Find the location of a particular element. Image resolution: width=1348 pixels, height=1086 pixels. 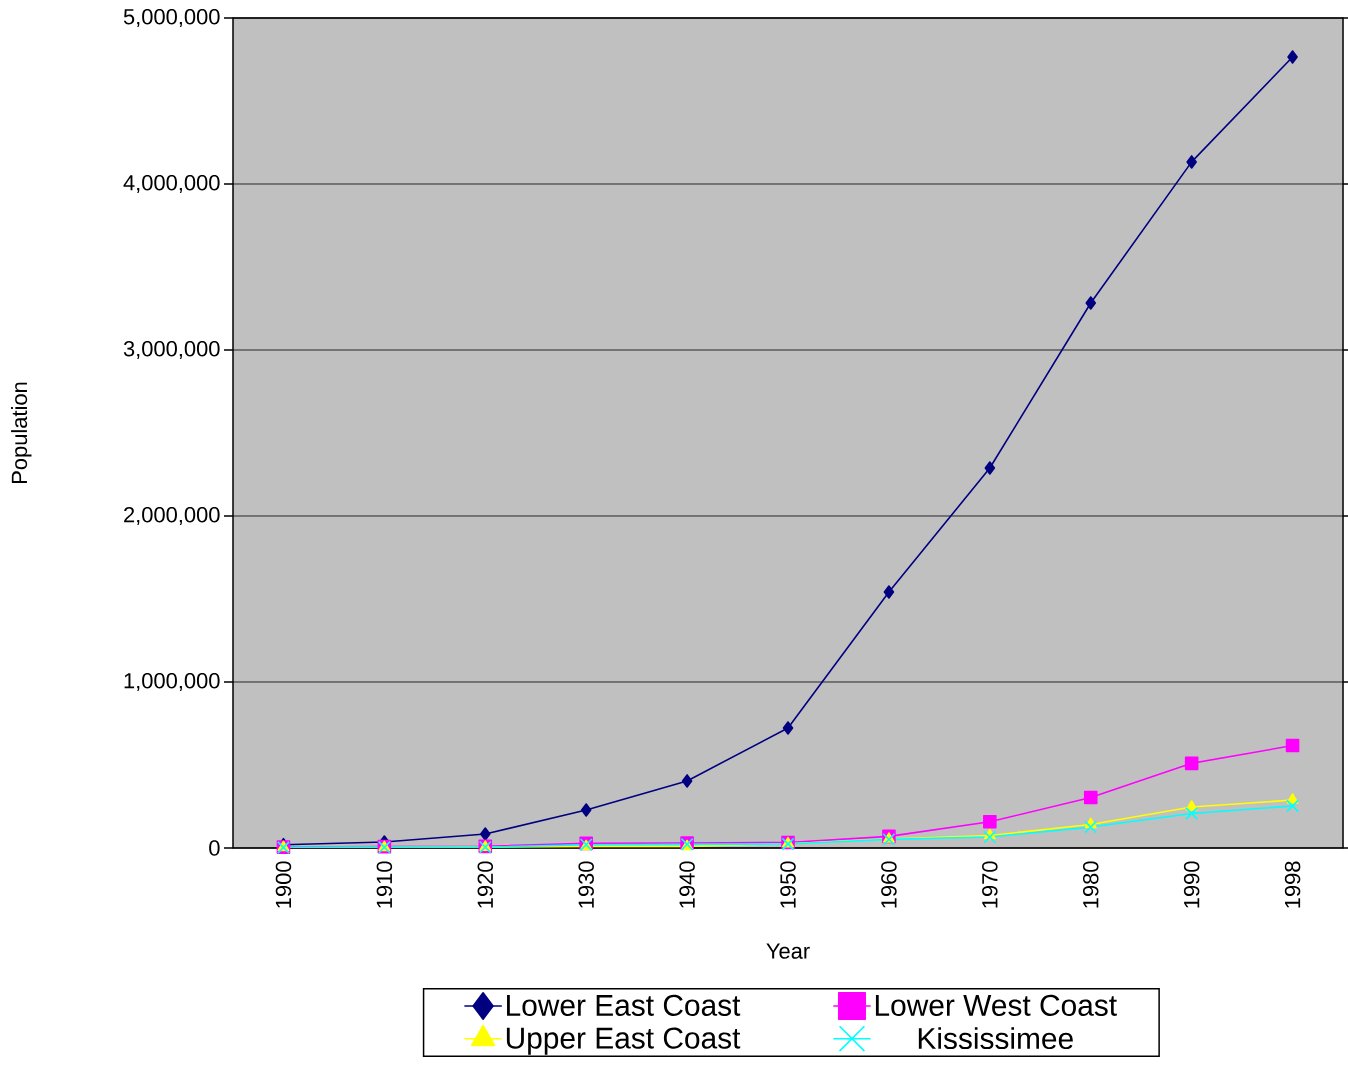

y-tick-label: 0 is located at coordinates (214, 848).